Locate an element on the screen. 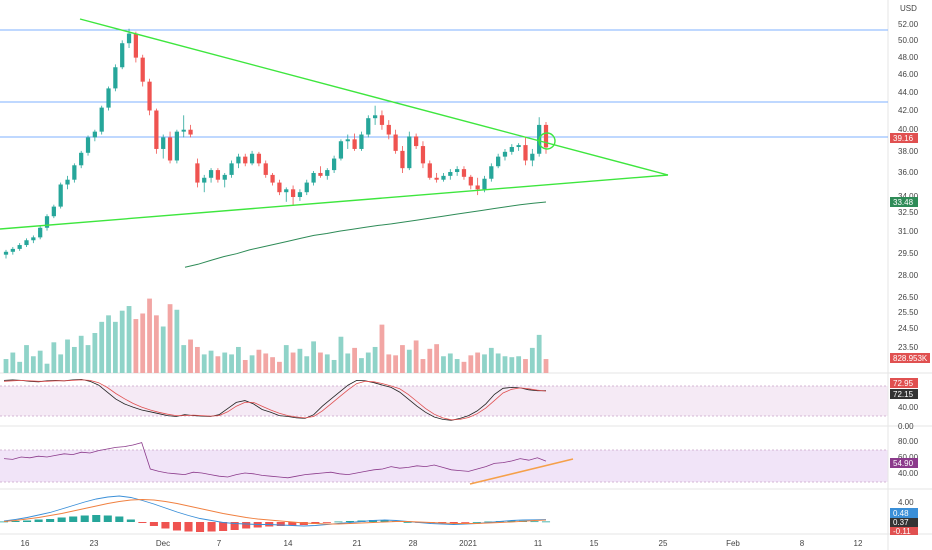  price-tick-label: 40.00 is located at coordinates (908, 129).